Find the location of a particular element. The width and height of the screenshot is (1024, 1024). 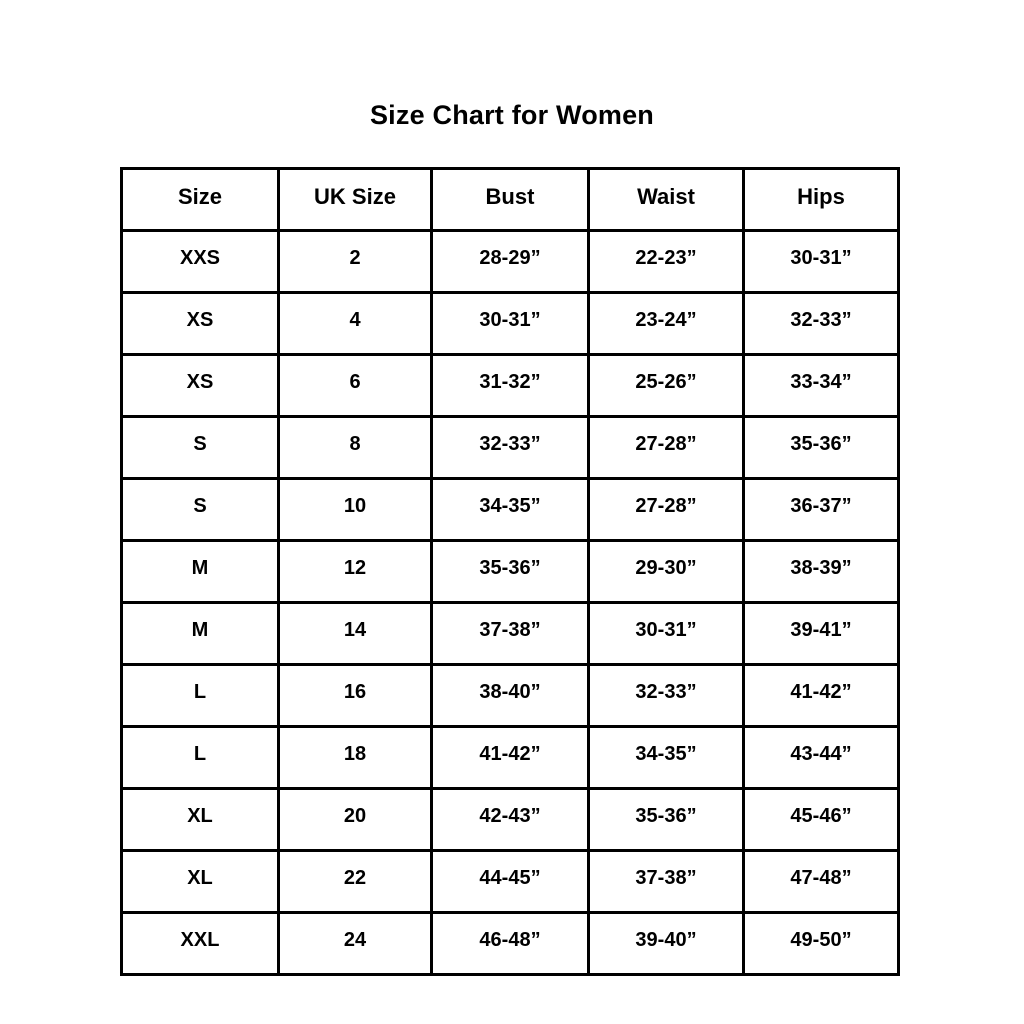

table-cell: 44-45” is located at coordinates (510, 881).